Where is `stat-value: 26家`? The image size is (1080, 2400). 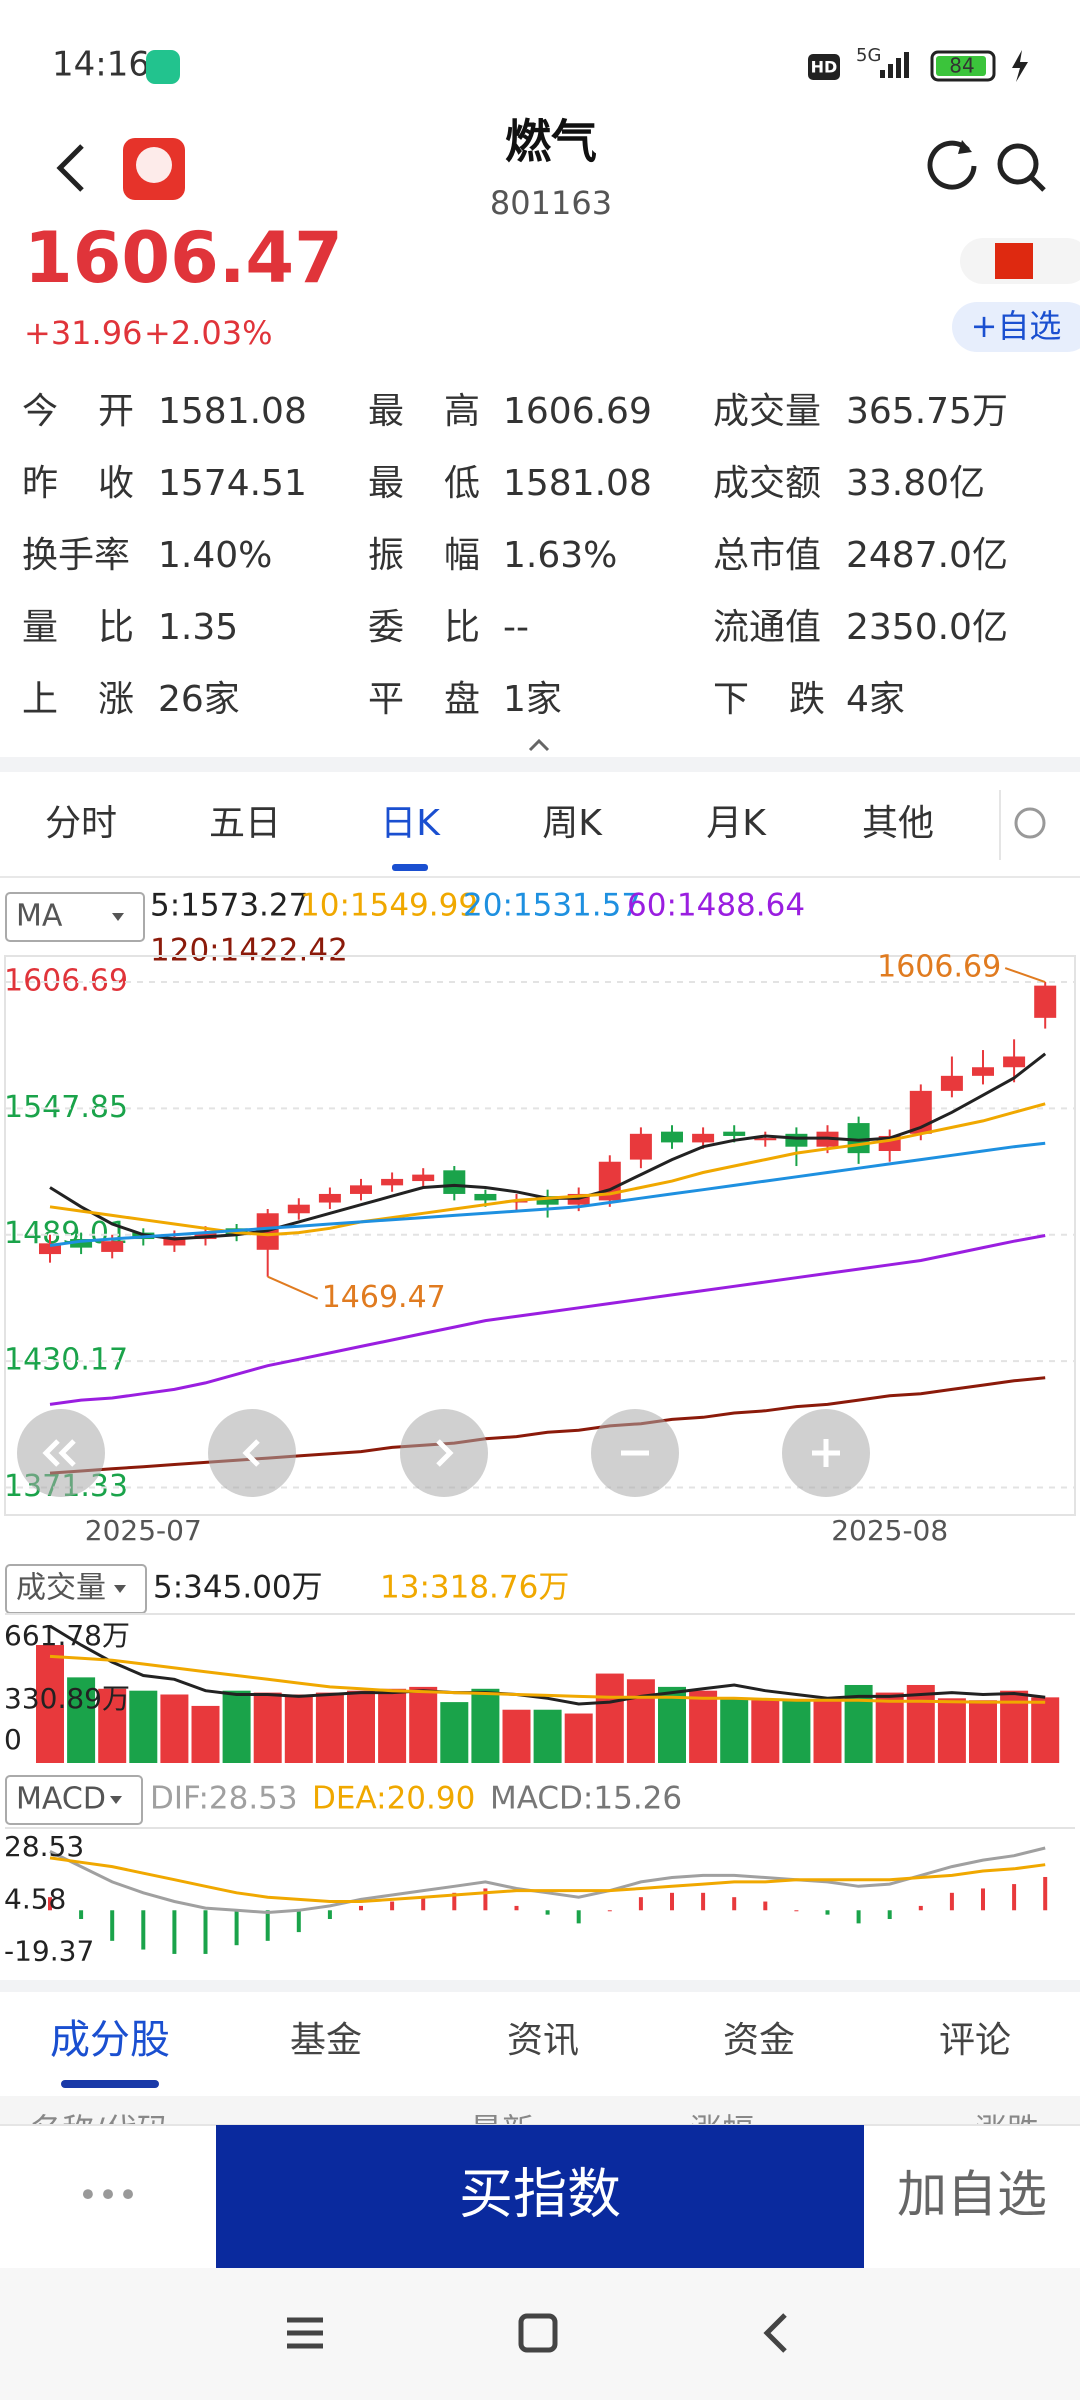
stat-value: 26家 is located at coordinates (199, 699).